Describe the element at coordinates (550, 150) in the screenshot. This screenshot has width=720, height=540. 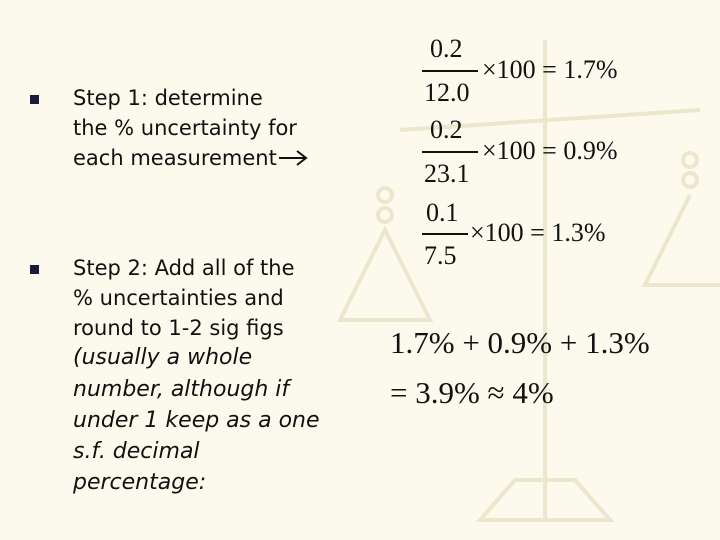
I see `equation-rest: ×100 = 0.9%` at that location.